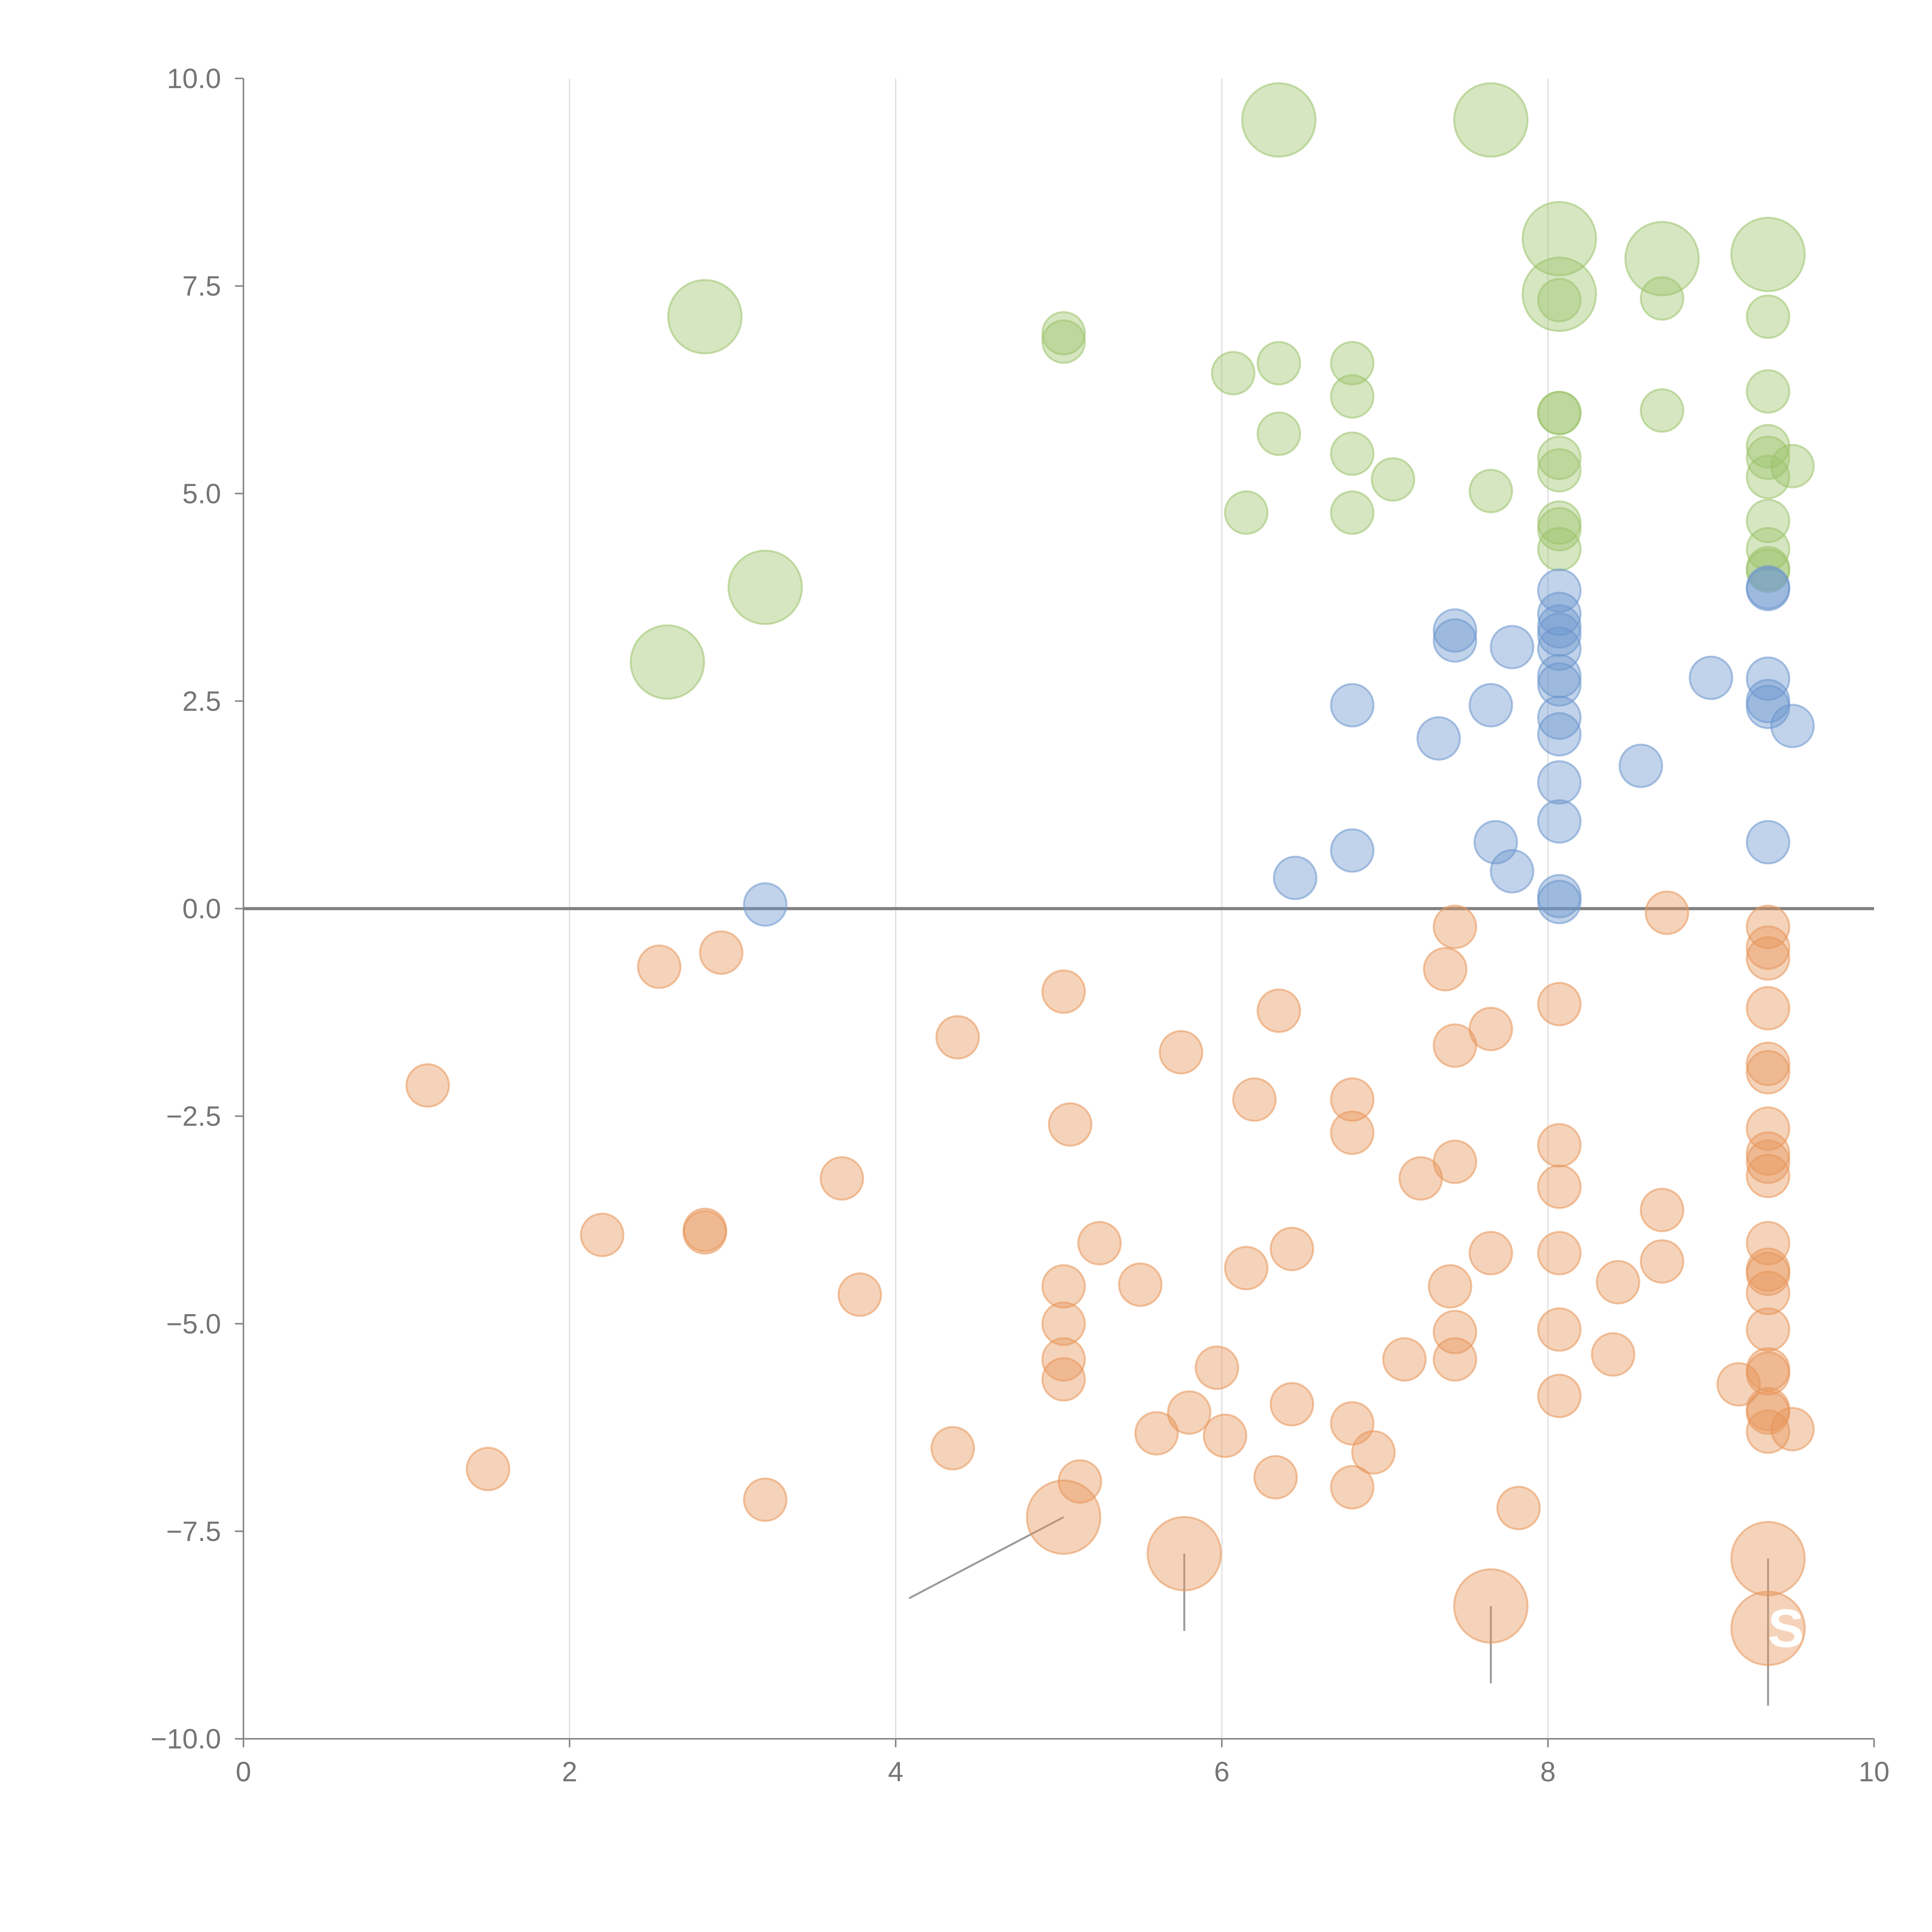 This screenshot has height=1932, width=1932. Describe the element at coordinates (202, 493) in the screenshot. I see `y-tick-label: 5.0` at that location.